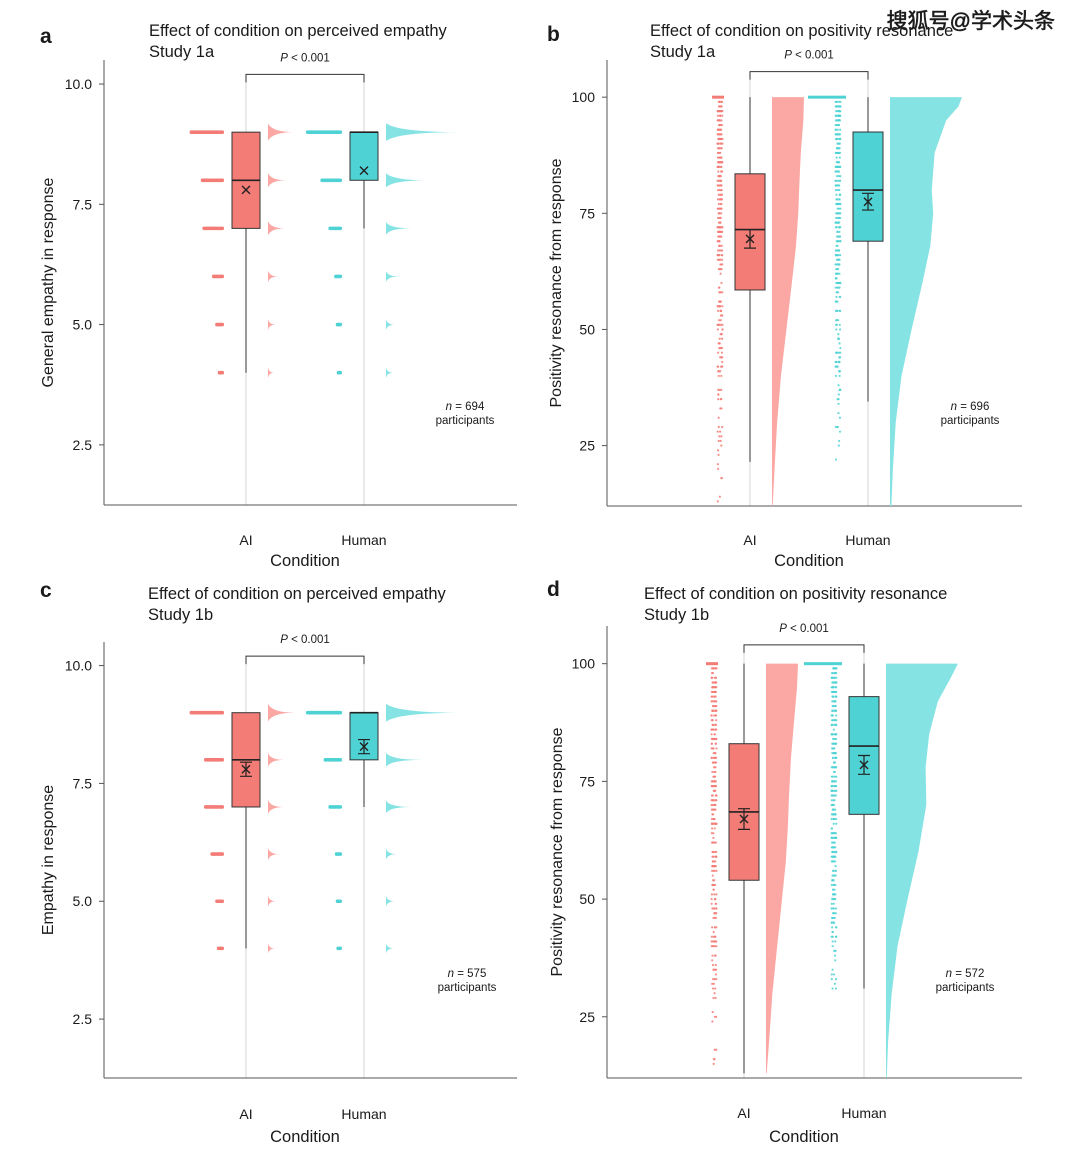  What do you see at coordinates (335, 228) in the screenshot?
I see `raw-points-human` at bounding box center [335, 228].